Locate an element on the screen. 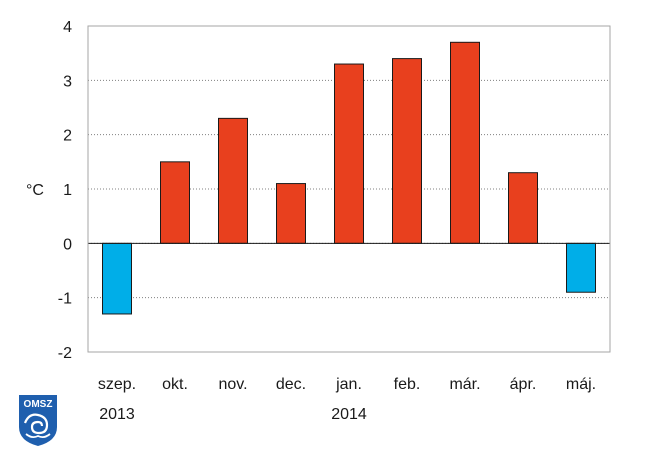 The width and height of the screenshot is (666, 451). y-axis-unit-label: °C is located at coordinates (35, 190).